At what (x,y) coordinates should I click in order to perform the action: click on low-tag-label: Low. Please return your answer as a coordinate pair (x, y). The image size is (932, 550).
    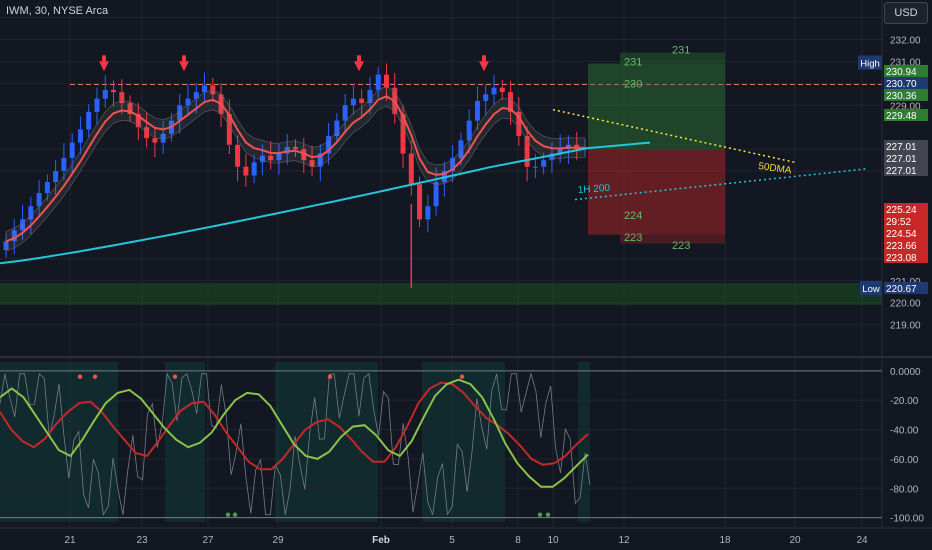
    Looking at the image, I should click on (871, 289).